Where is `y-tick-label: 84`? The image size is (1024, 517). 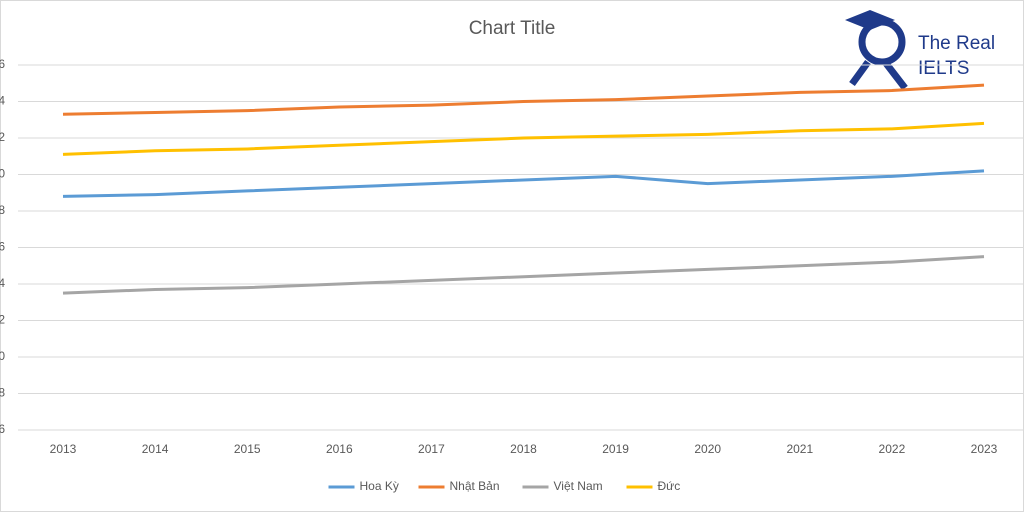 y-tick-label: 84 is located at coordinates (2, 101).